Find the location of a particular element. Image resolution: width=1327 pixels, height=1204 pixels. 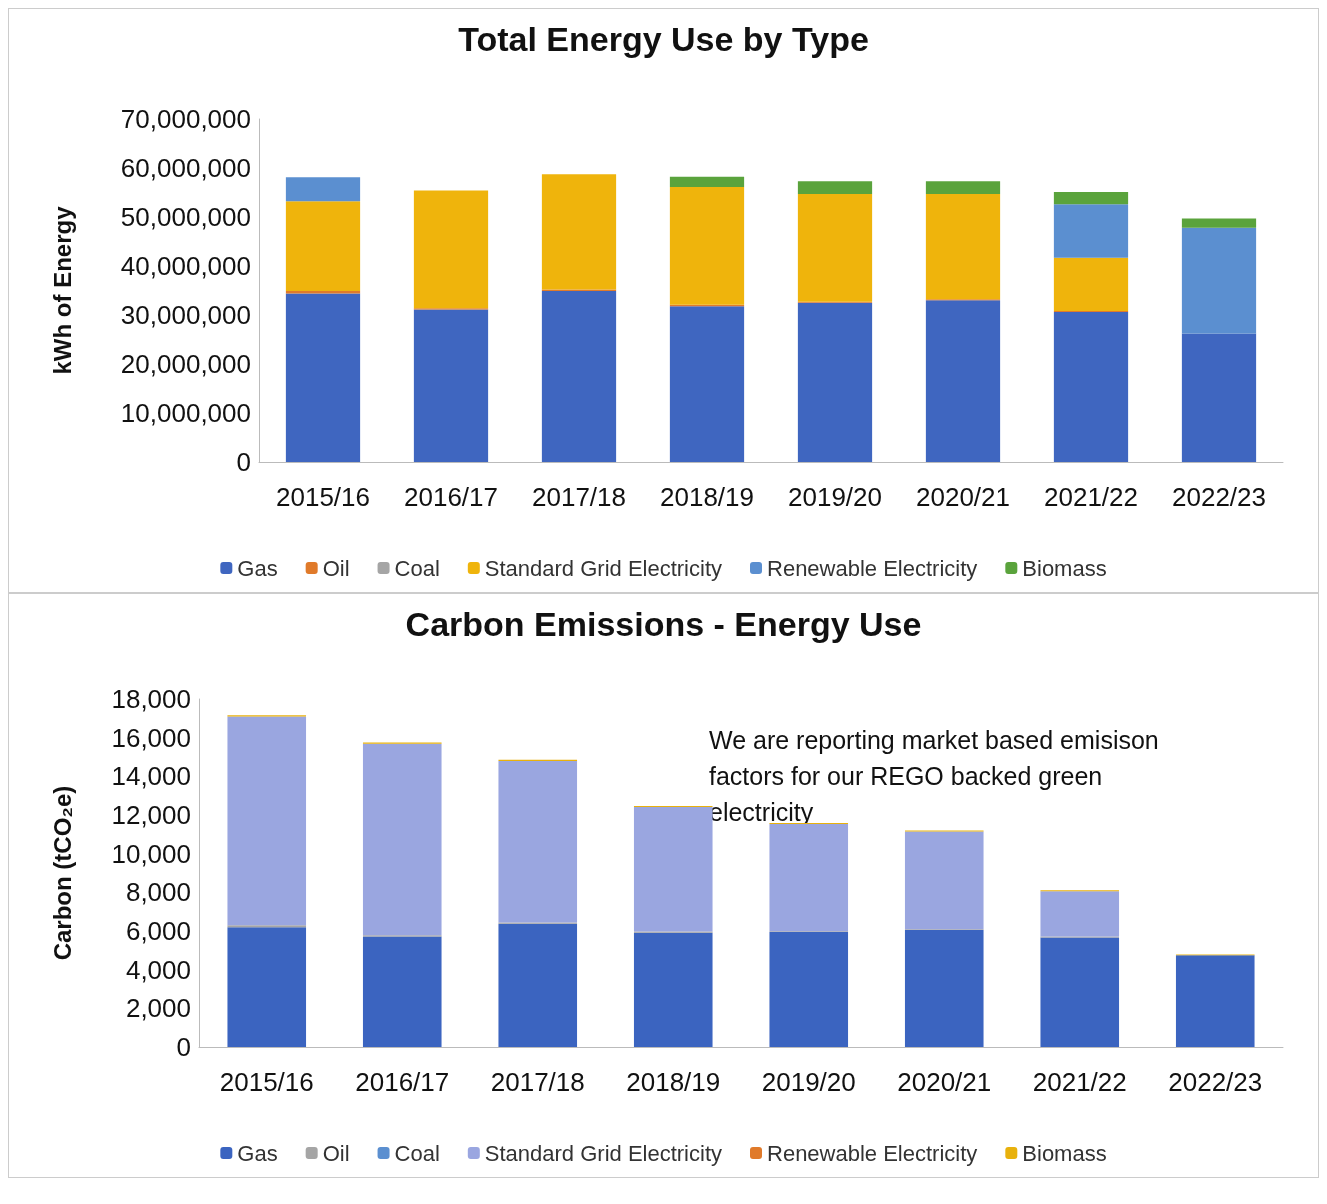

y-tick-label: 14,000 is located at coordinates (151, 776).